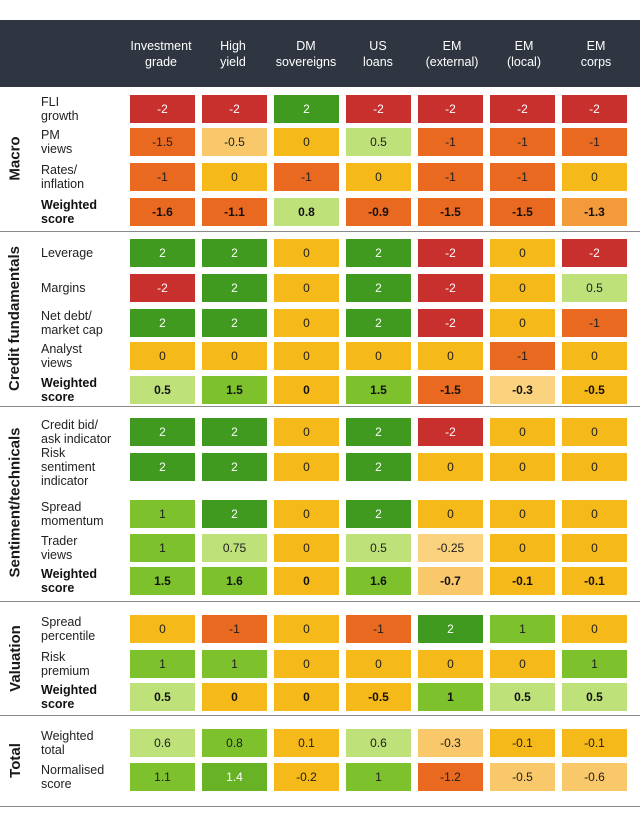  Describe the element at coordinates (73, 777) in the screenshot. I see `row-label: Normalised score` at that location.